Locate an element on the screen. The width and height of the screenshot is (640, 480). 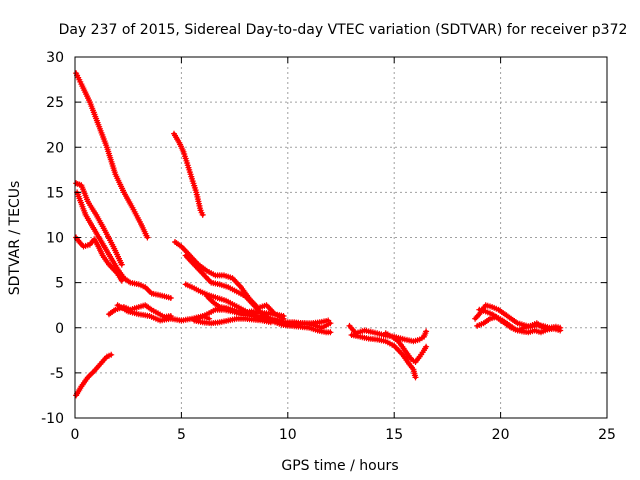
x-tick-label: 0 is located at coordinates (75, 435).